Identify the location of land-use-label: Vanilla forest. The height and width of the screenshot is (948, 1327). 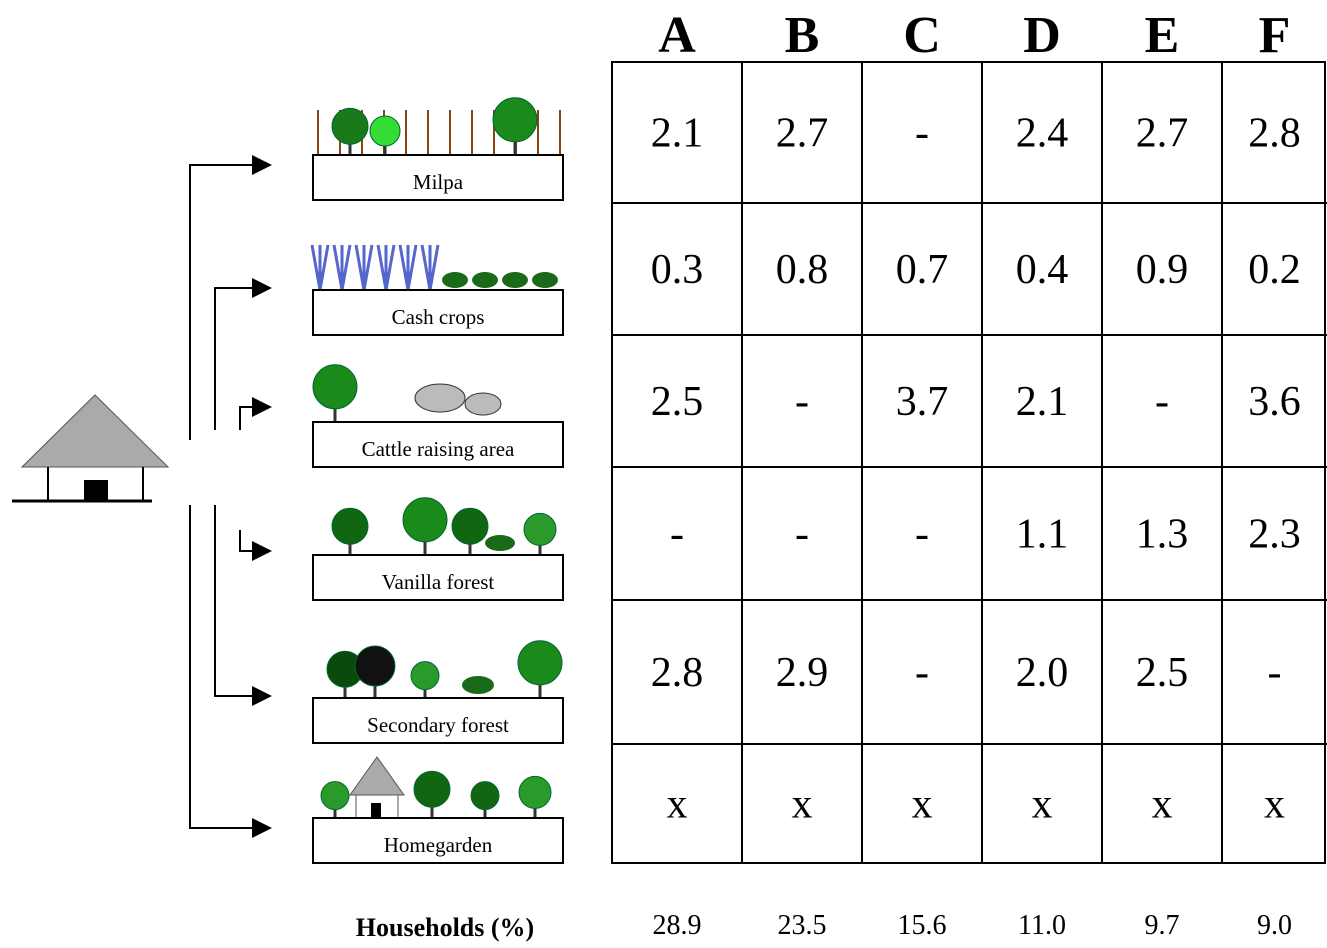
(438, 582).